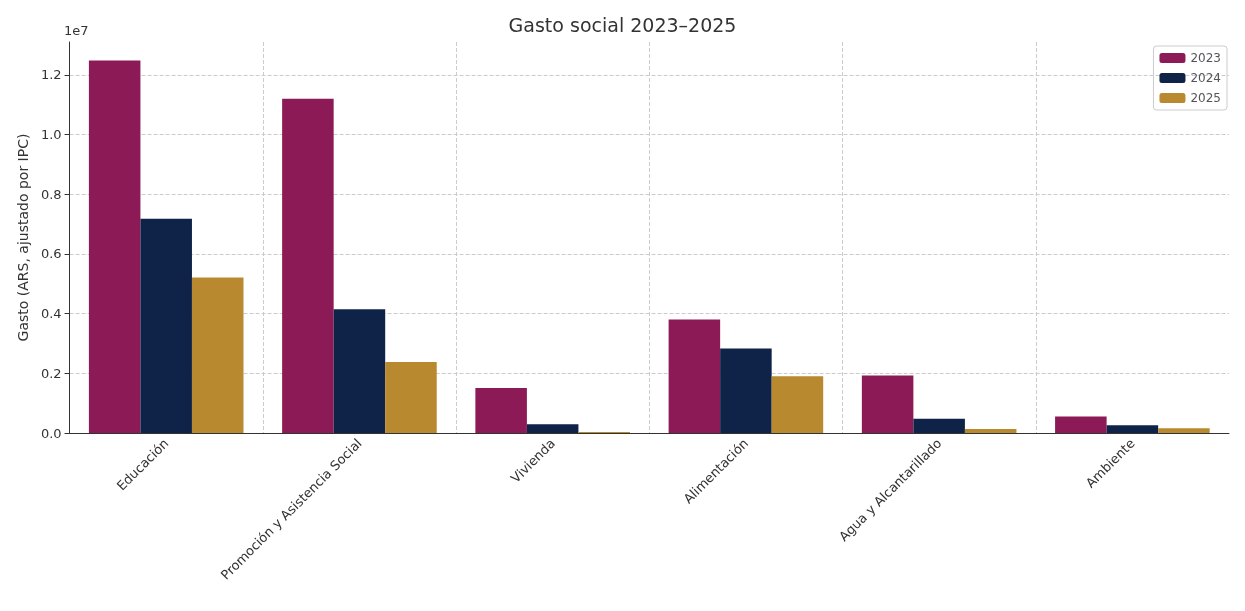 This screenshot has height=611, width=1245. What do you see at coordinates (51, 433) in the screenshot?
I see `y-tick-label: 0.0` at bounding box center [51, 433].